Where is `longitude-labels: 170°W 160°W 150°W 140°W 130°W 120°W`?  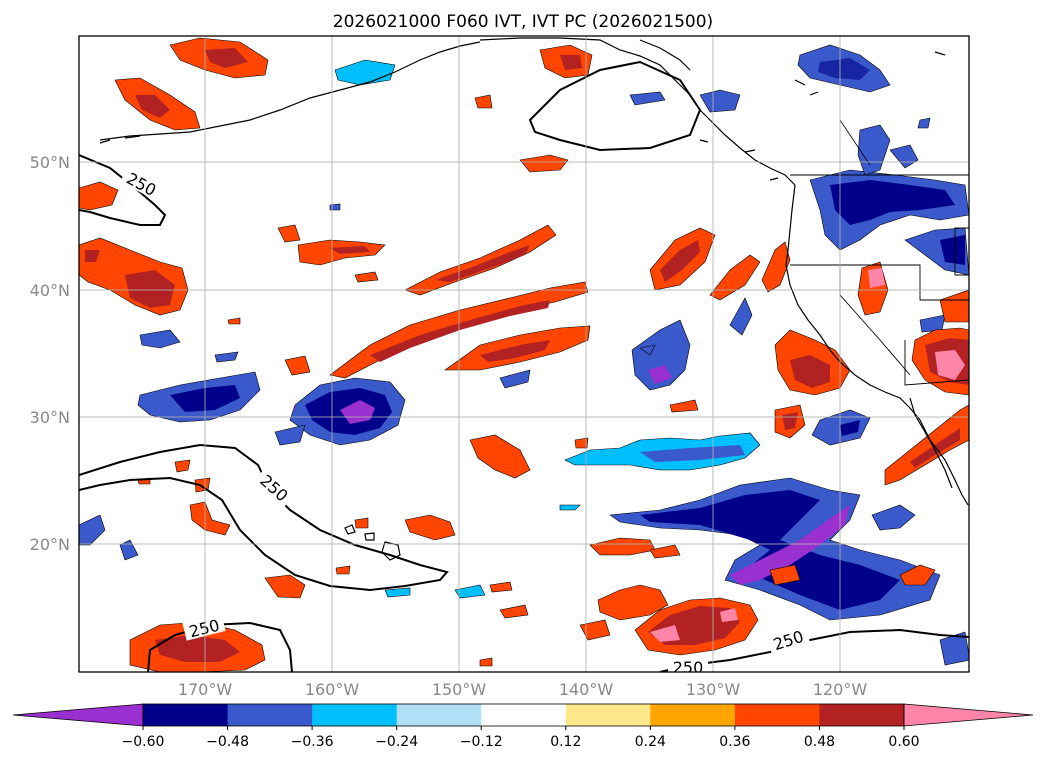
longitude-labels: 170°W 160°W 150°W 140°W 130°W 120°W is located at coordinates (523, 689).